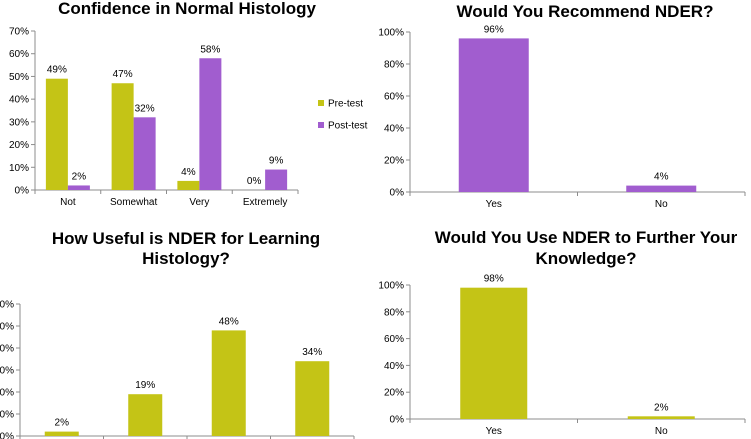 This screenshot has width=751, height=439. I want to click on data-label: 48%, so click(229, 321).